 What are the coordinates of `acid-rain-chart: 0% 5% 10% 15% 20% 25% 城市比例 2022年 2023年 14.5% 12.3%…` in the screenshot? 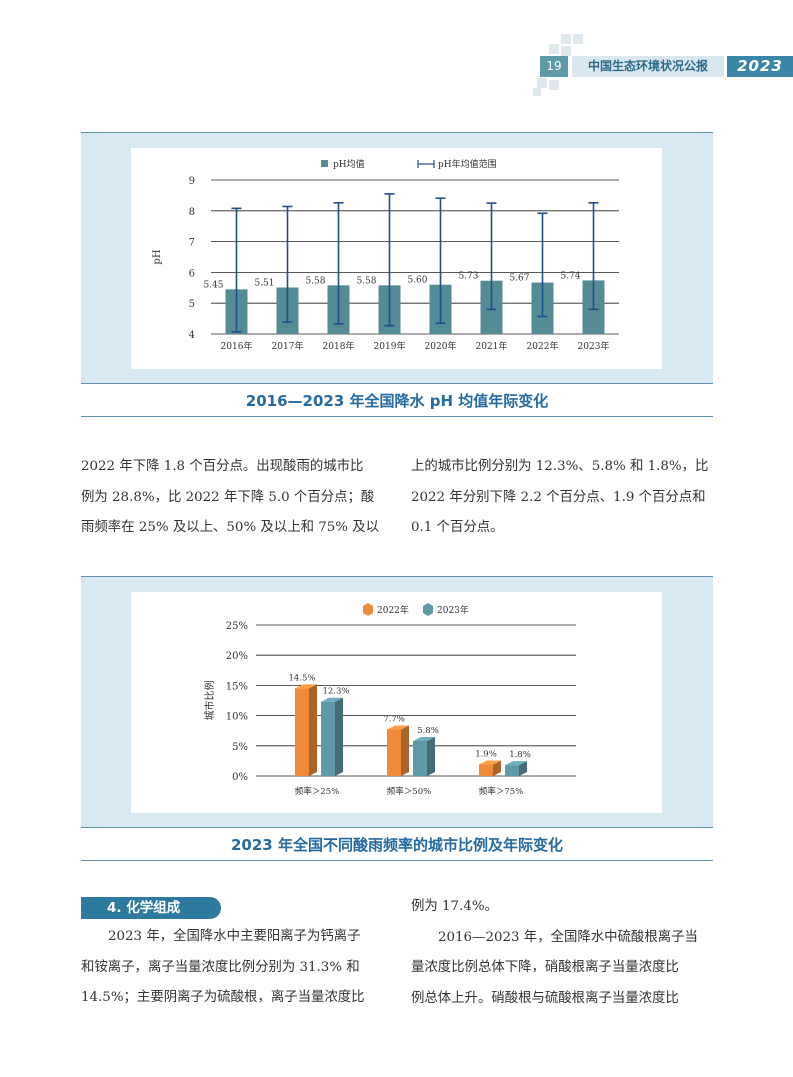 It's located at (389, 700).